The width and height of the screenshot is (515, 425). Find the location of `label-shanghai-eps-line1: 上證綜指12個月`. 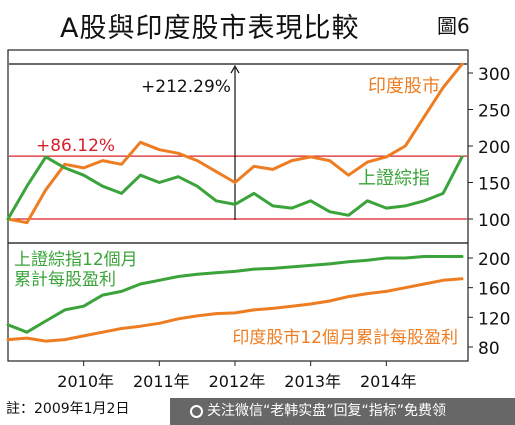

label-shanghai-eps-line1: 上證綜指12個月 is located at coordinates (76, 260).